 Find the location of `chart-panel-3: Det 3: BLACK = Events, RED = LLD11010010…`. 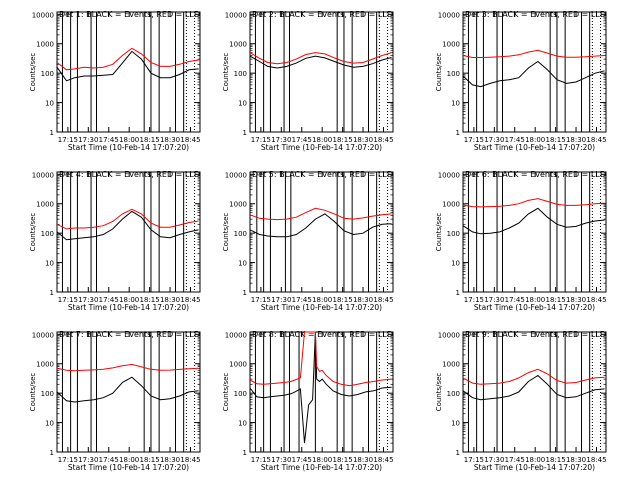

chart-panel-3: Det 3: BLACK = Events, RED = LLD11010010… is located at coordinates (521, 81).